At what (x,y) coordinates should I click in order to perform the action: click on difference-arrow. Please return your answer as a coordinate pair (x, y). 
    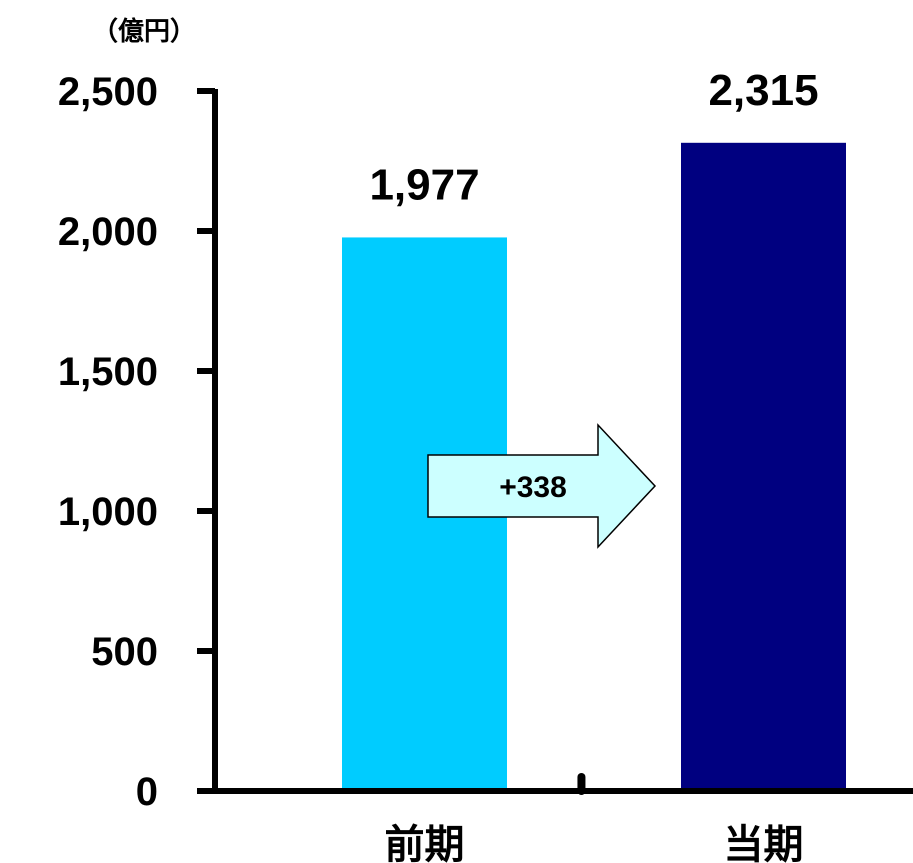
    Looking at the image, I should click on (542, 486).